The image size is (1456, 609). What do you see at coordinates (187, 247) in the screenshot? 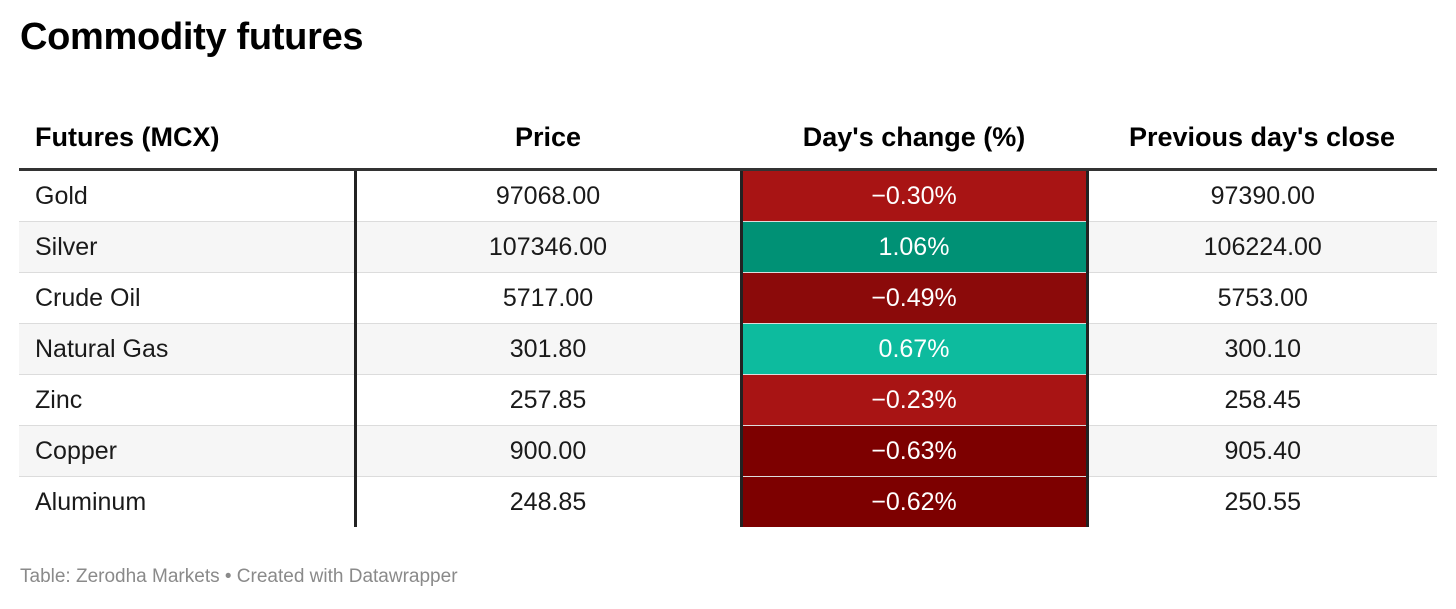
I see `commodity-name-cell: Silver` at bounding box center [187, 247].